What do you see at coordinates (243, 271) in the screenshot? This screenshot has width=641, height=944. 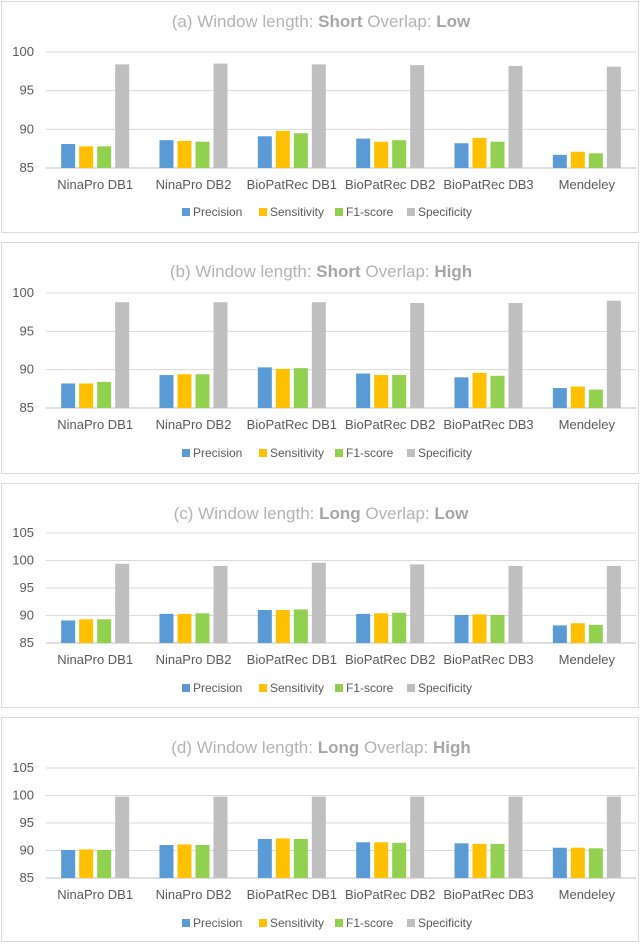 I see `chart-title-prefix: (b) Window length:` at bounding box center [243, 271].